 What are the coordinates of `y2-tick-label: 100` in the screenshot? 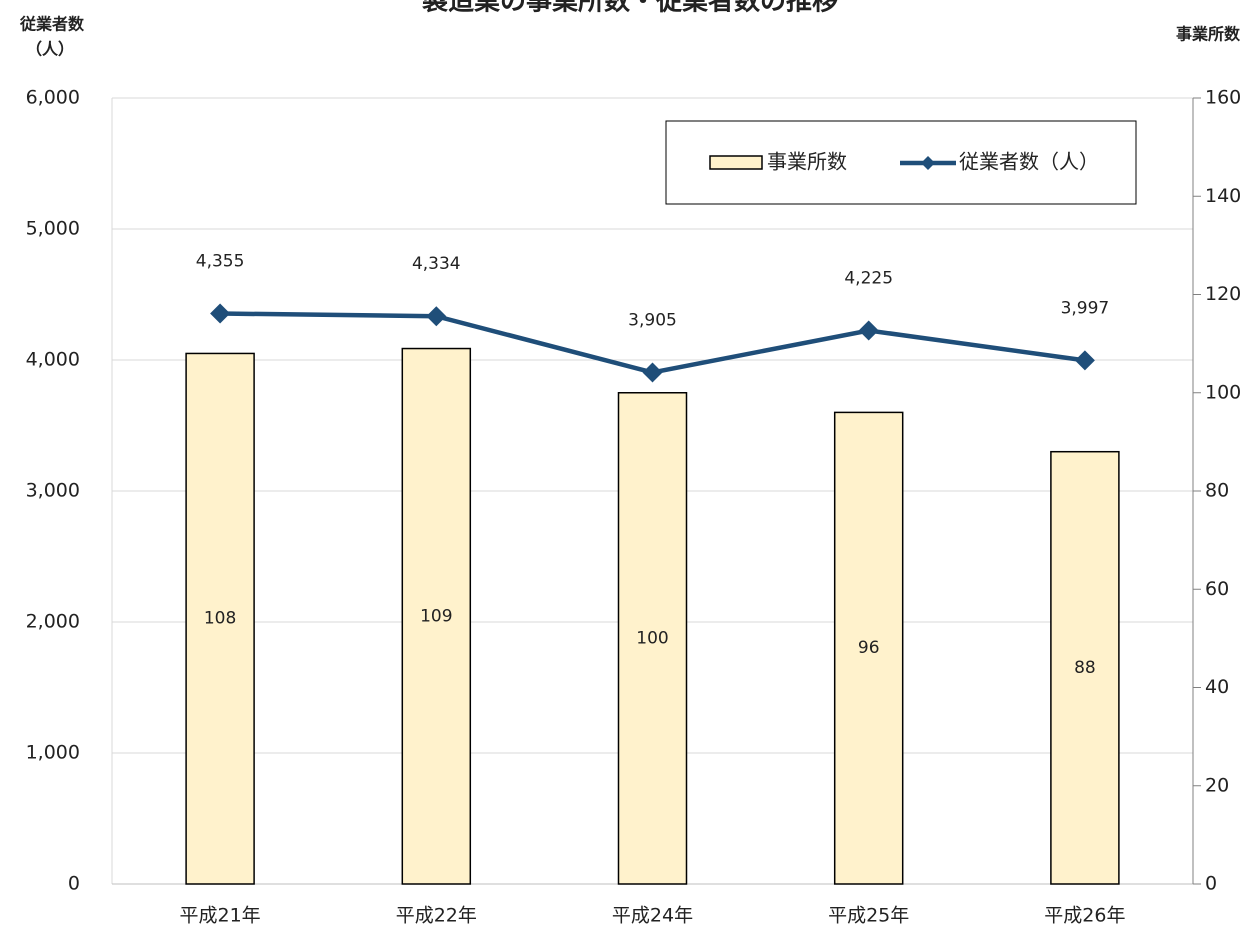 It's located at (1223, 392).